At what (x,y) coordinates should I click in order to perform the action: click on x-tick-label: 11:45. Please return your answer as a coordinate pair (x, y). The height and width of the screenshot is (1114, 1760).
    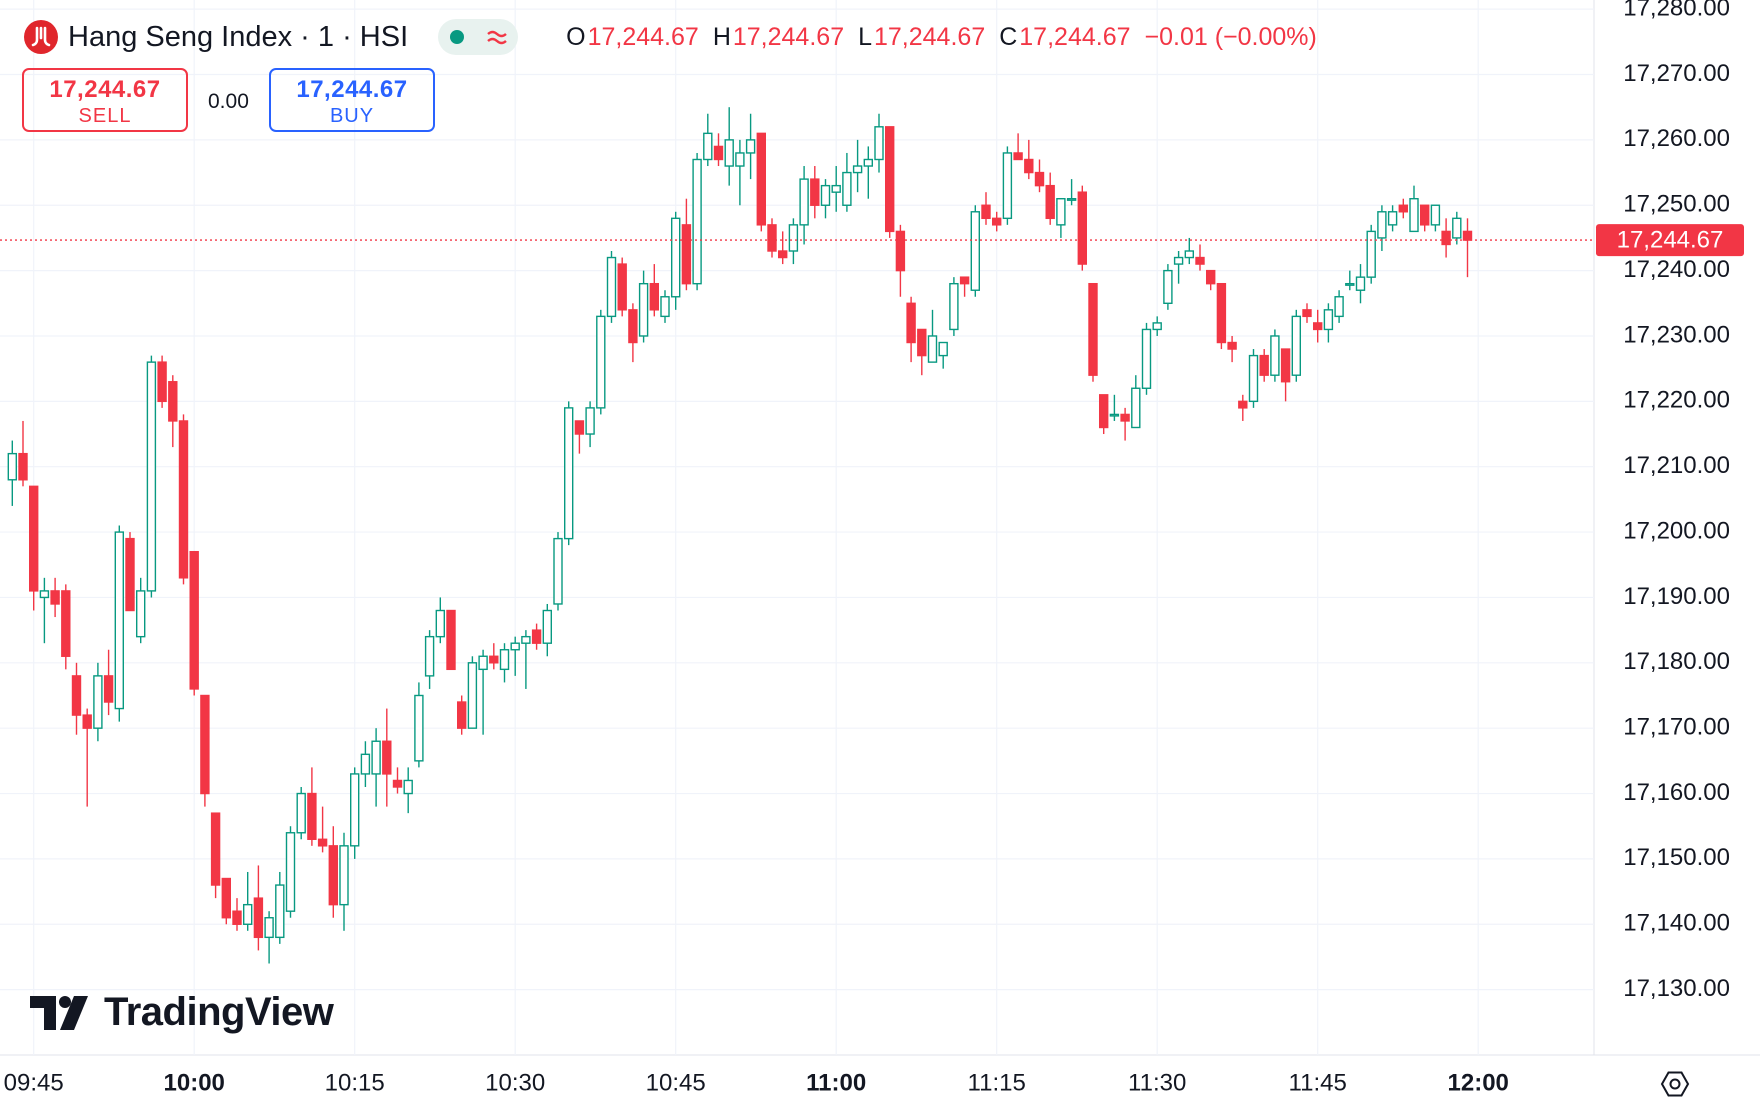
    Looking at the image, I should click on (1318, 1082).